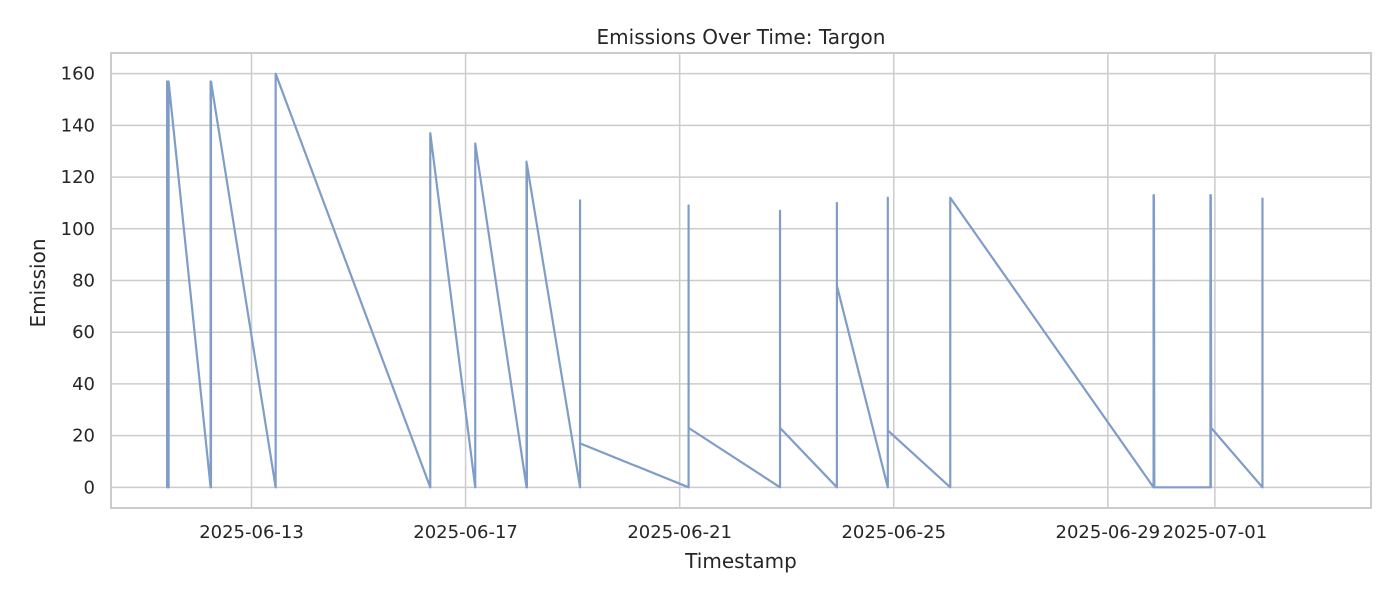 This screenshot has height=604, width=1400. I want to click on y-axis-title: Emission, so click(38, 283).